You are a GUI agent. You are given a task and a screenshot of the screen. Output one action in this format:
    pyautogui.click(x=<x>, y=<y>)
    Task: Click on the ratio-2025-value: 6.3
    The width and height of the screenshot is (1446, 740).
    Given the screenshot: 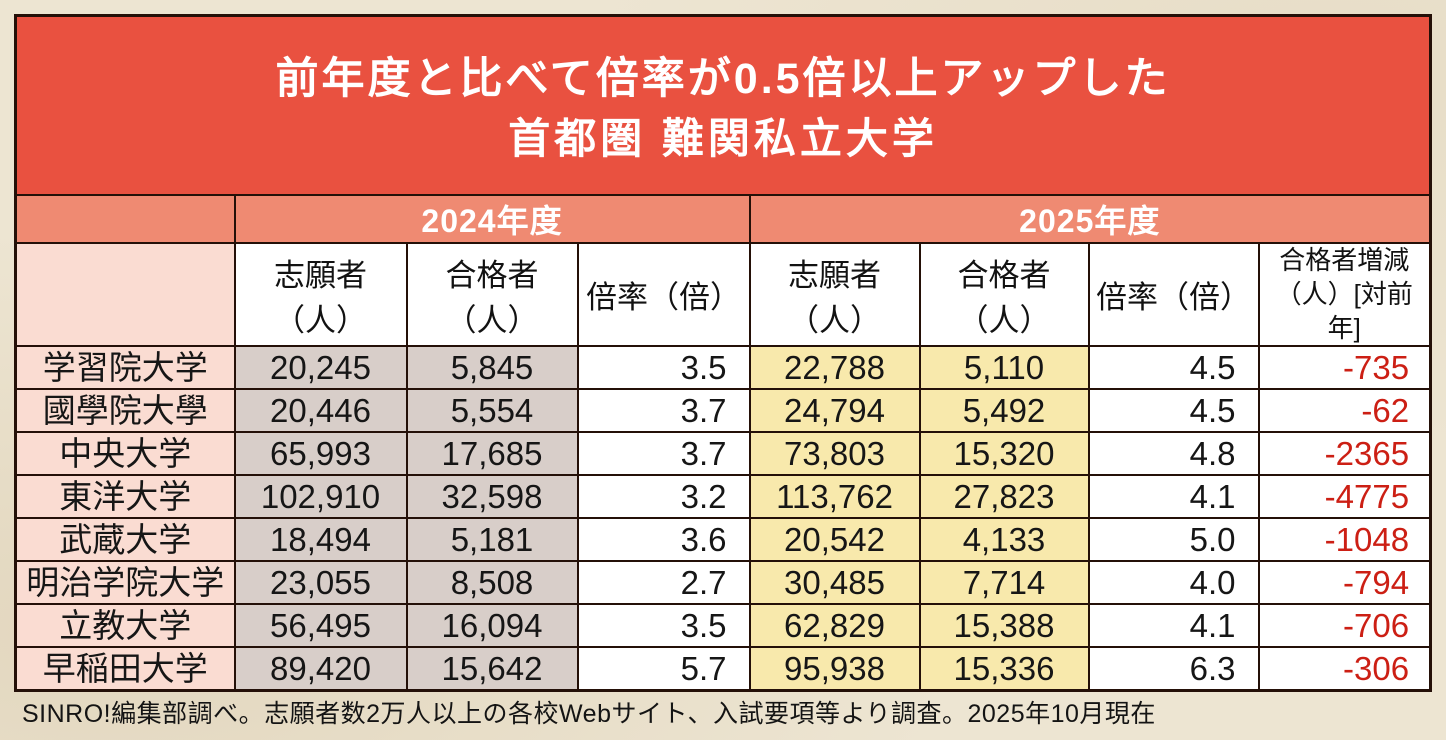 What is the action you would take?
    pyautogui.click(x=1173, y=669)
    